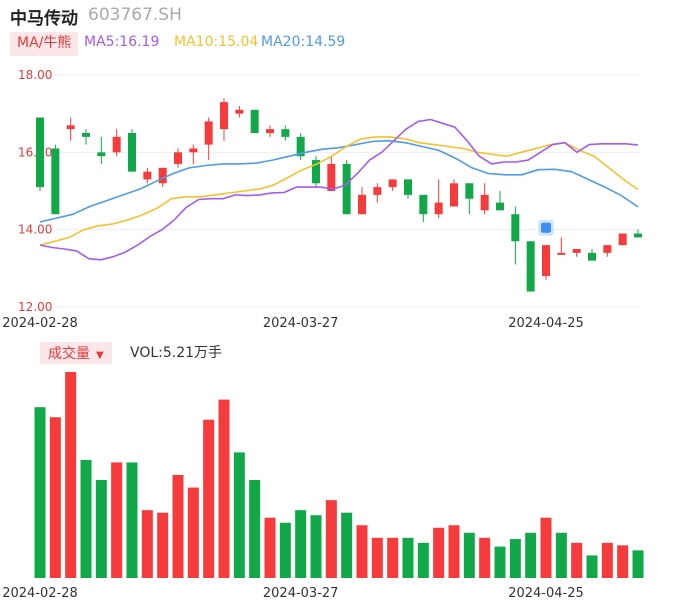 Image resolution: width=686 pixels, height=606 pixels. I want to click on ma20-legend: MA20:14.59, so click(303, 42).